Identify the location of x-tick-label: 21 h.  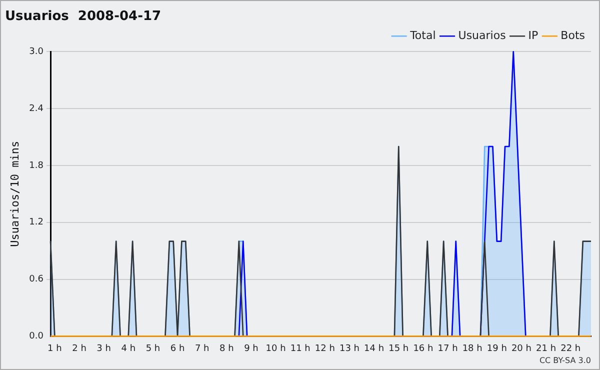
(546, 349).